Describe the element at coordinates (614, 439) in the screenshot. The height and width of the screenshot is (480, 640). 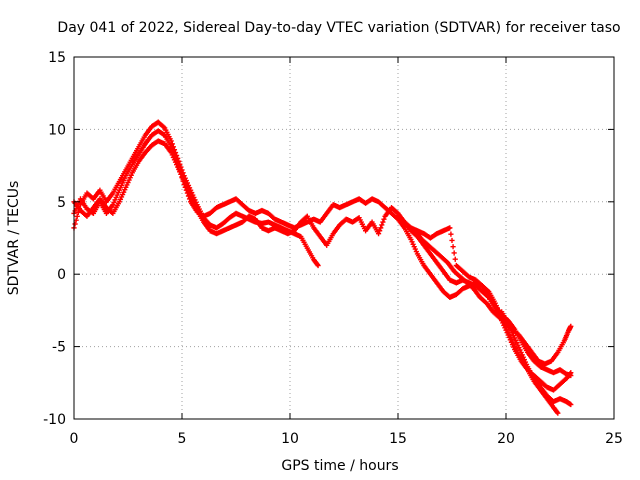
I see `x-tick-label: 25` at that location.